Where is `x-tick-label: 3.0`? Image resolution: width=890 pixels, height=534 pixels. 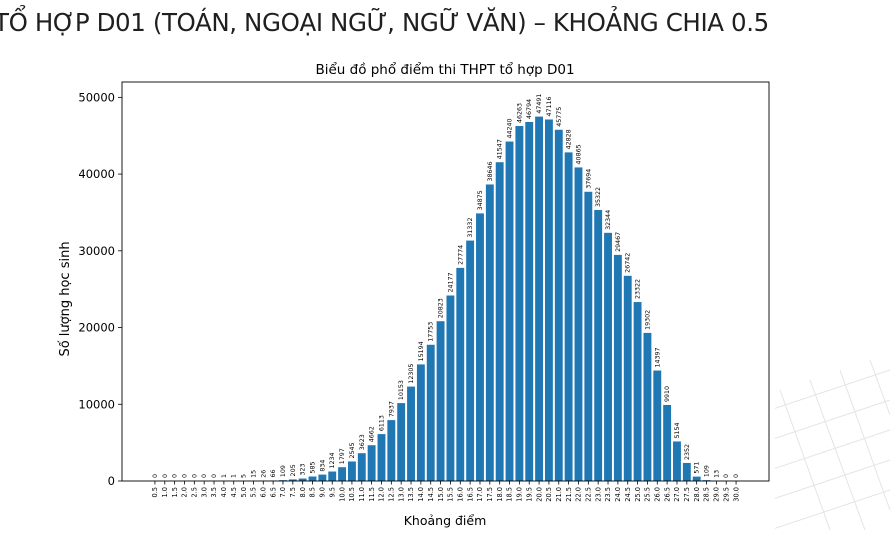 x-tick-label: 3.0 is located at coordinates (204, 492).